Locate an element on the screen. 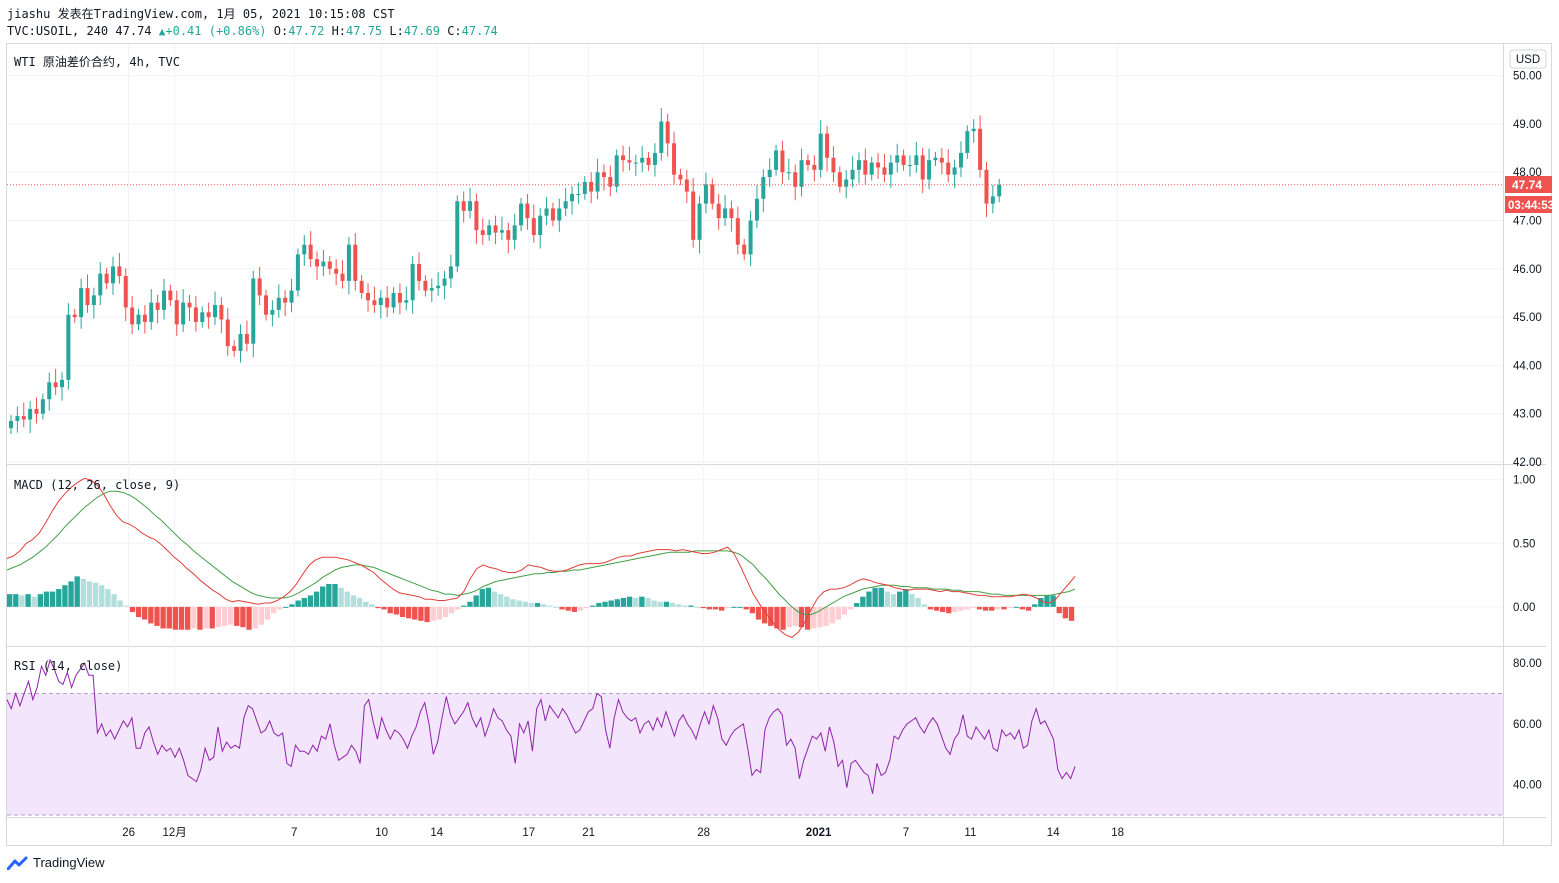 The image size is (1559, 883). tradingview-logo-icon is located at coordinates (17, 863).